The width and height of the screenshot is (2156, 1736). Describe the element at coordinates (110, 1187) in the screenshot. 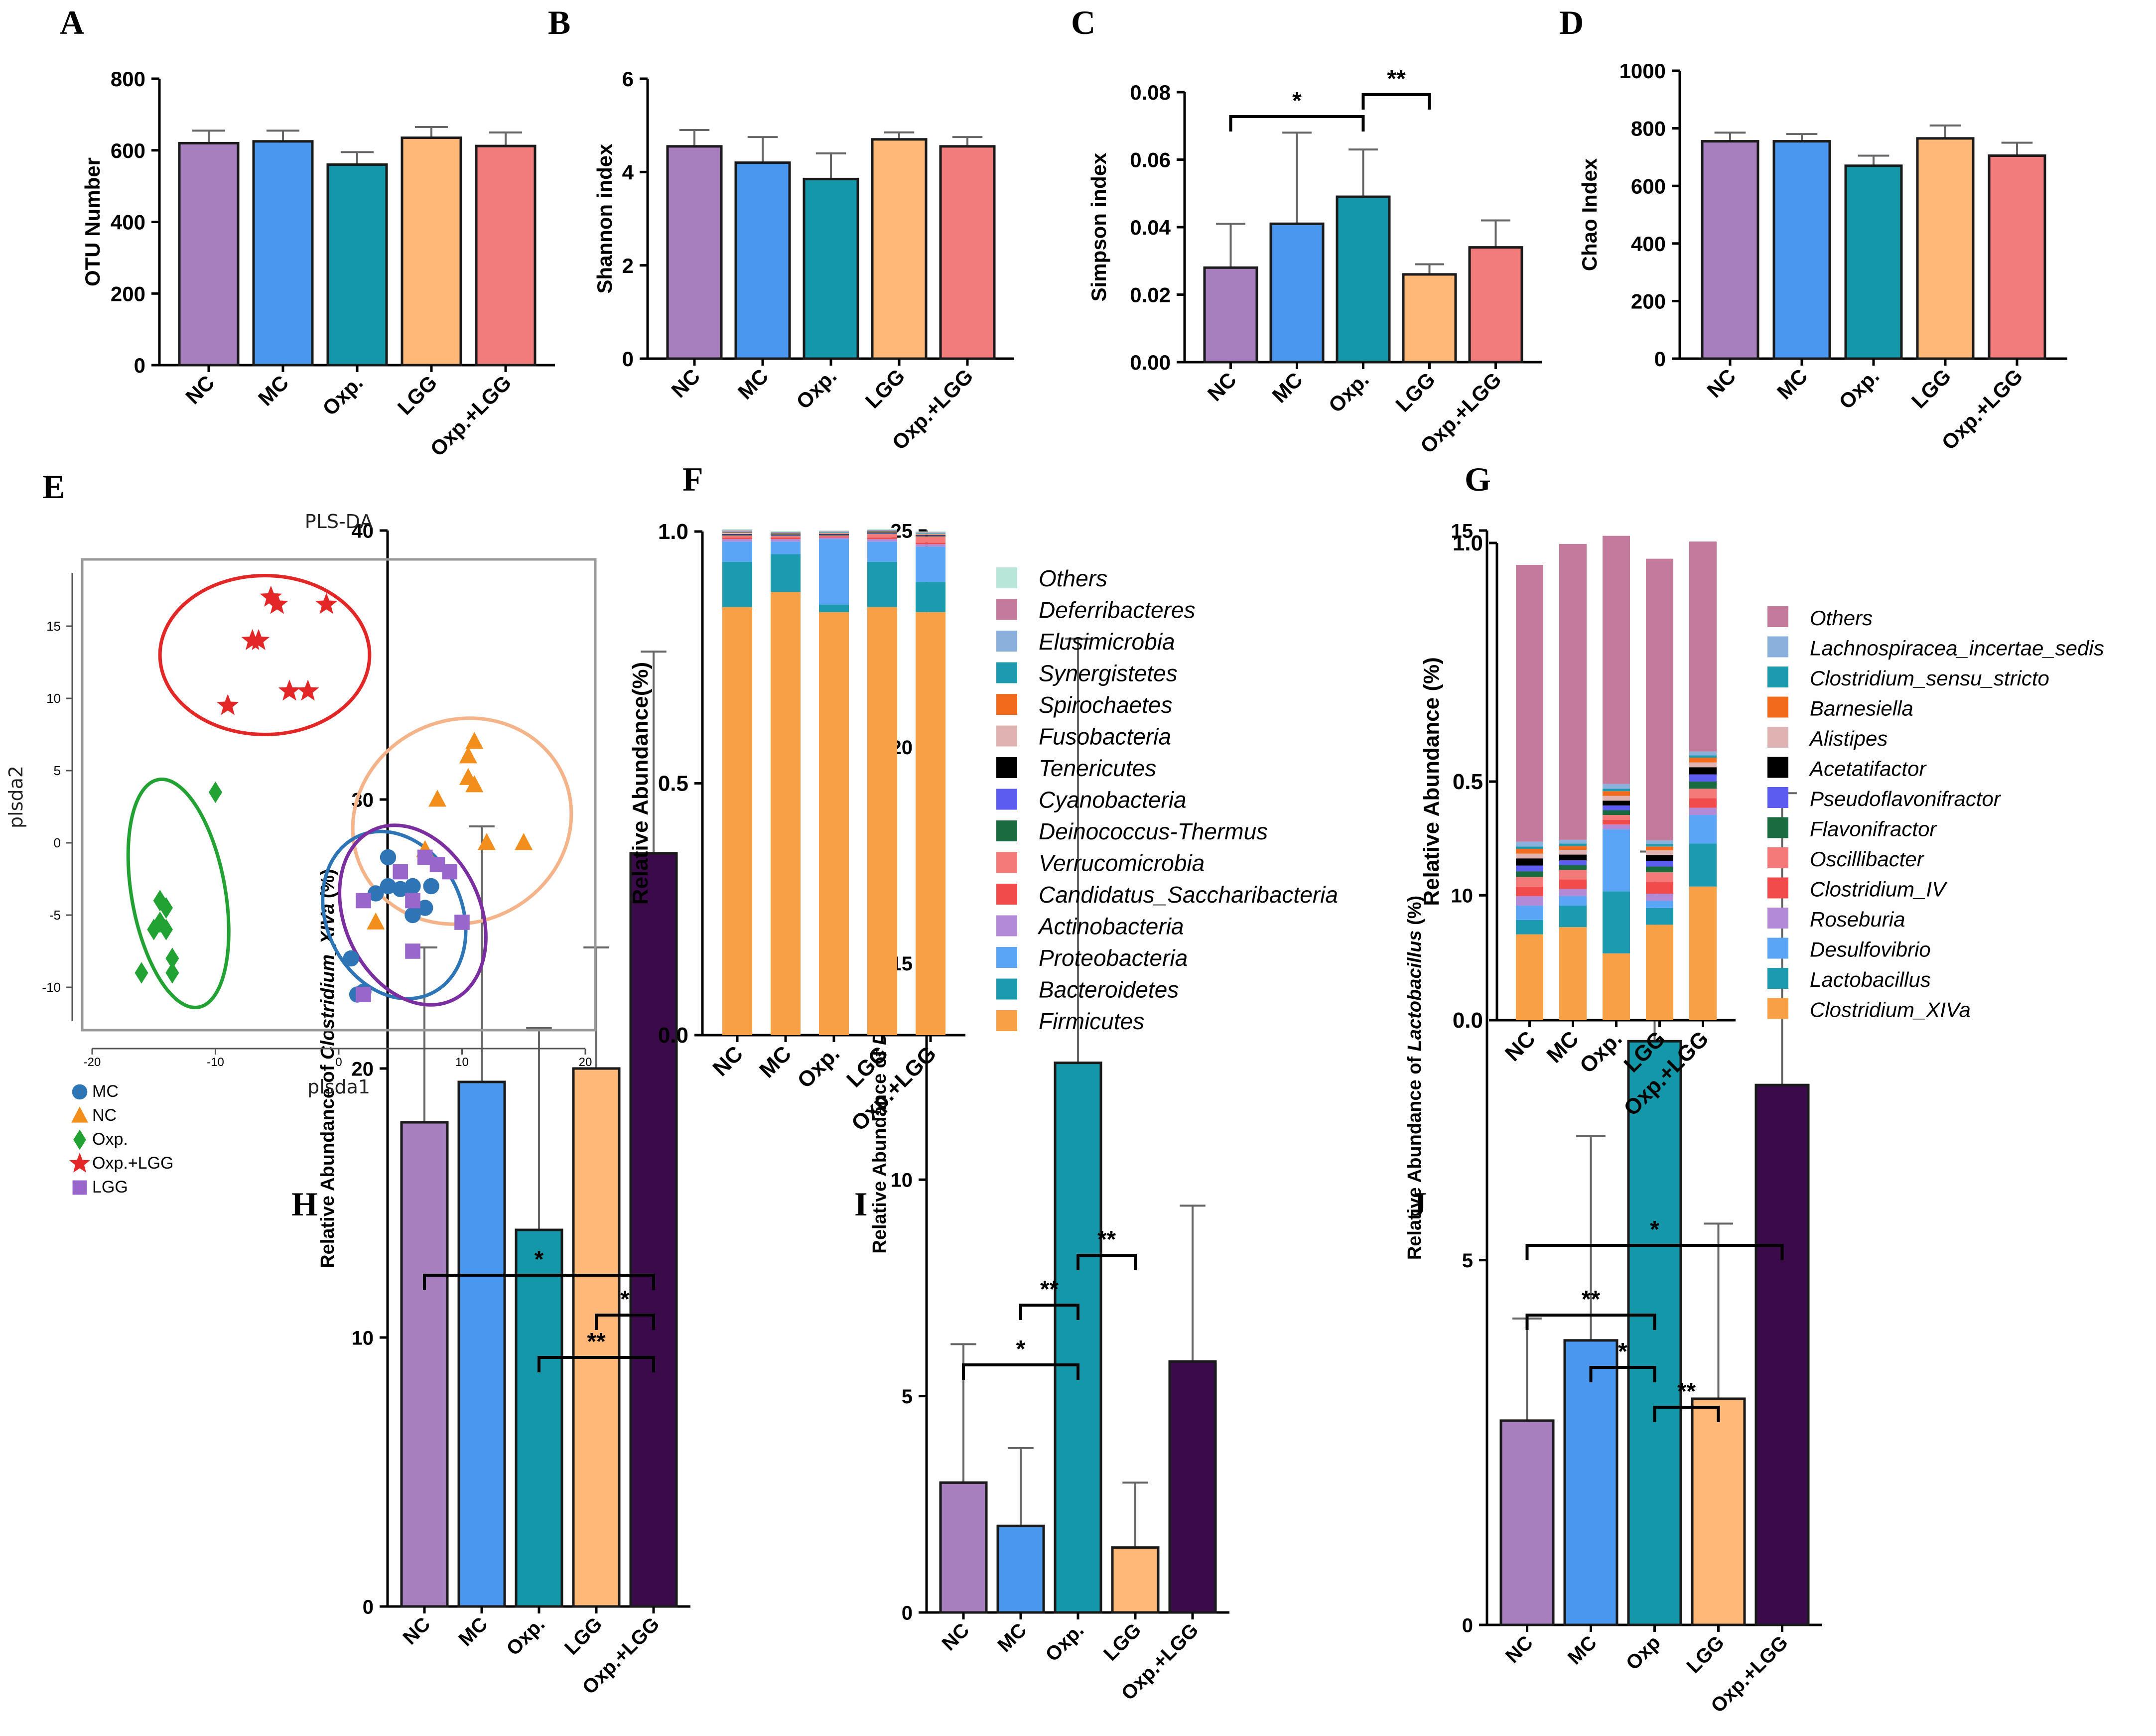

I see `legend-label: LGG` at that location.